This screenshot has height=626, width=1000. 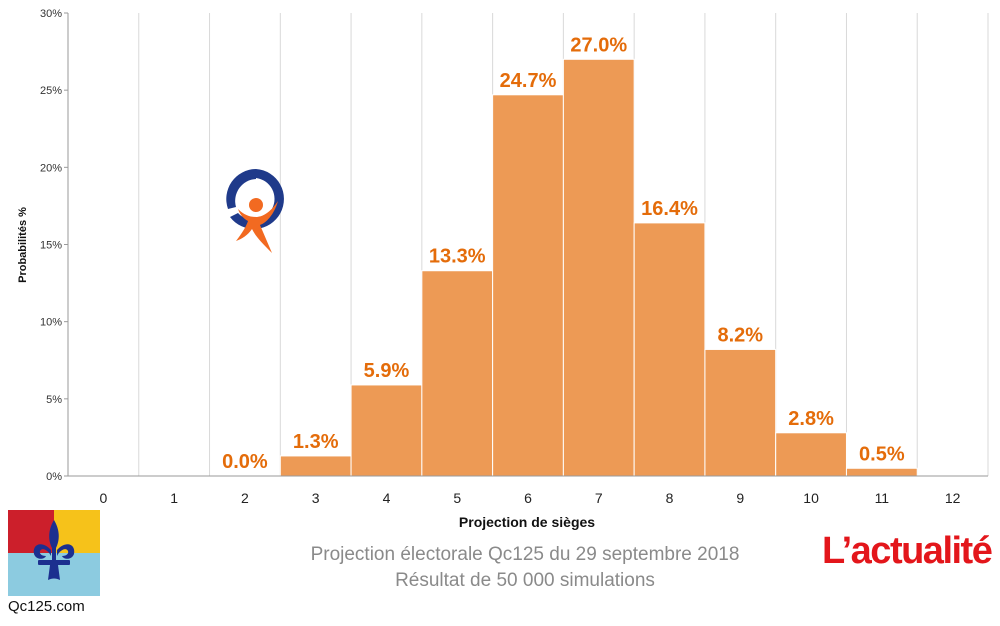 What do you see at coordinates (882, 498) in the screenshot?
I see `x-tick-label: 11` at bounding box center [882, 498].